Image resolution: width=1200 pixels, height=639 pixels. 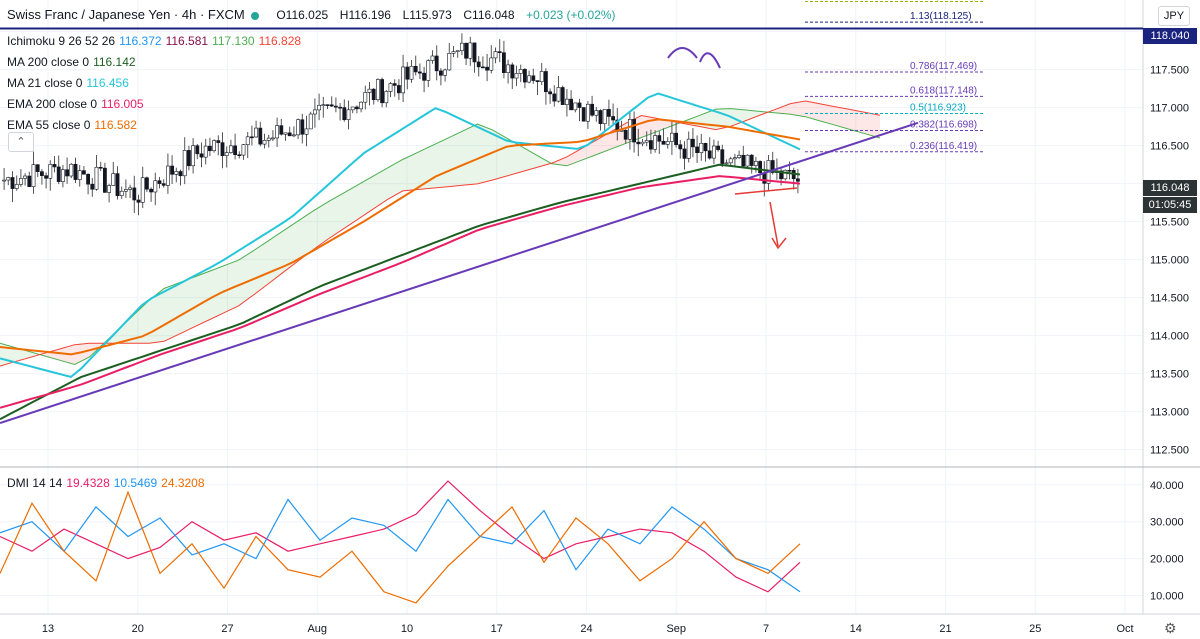 I want to click on legend-row: MA 200 close 0 116.142, so click(x=73, y=62).